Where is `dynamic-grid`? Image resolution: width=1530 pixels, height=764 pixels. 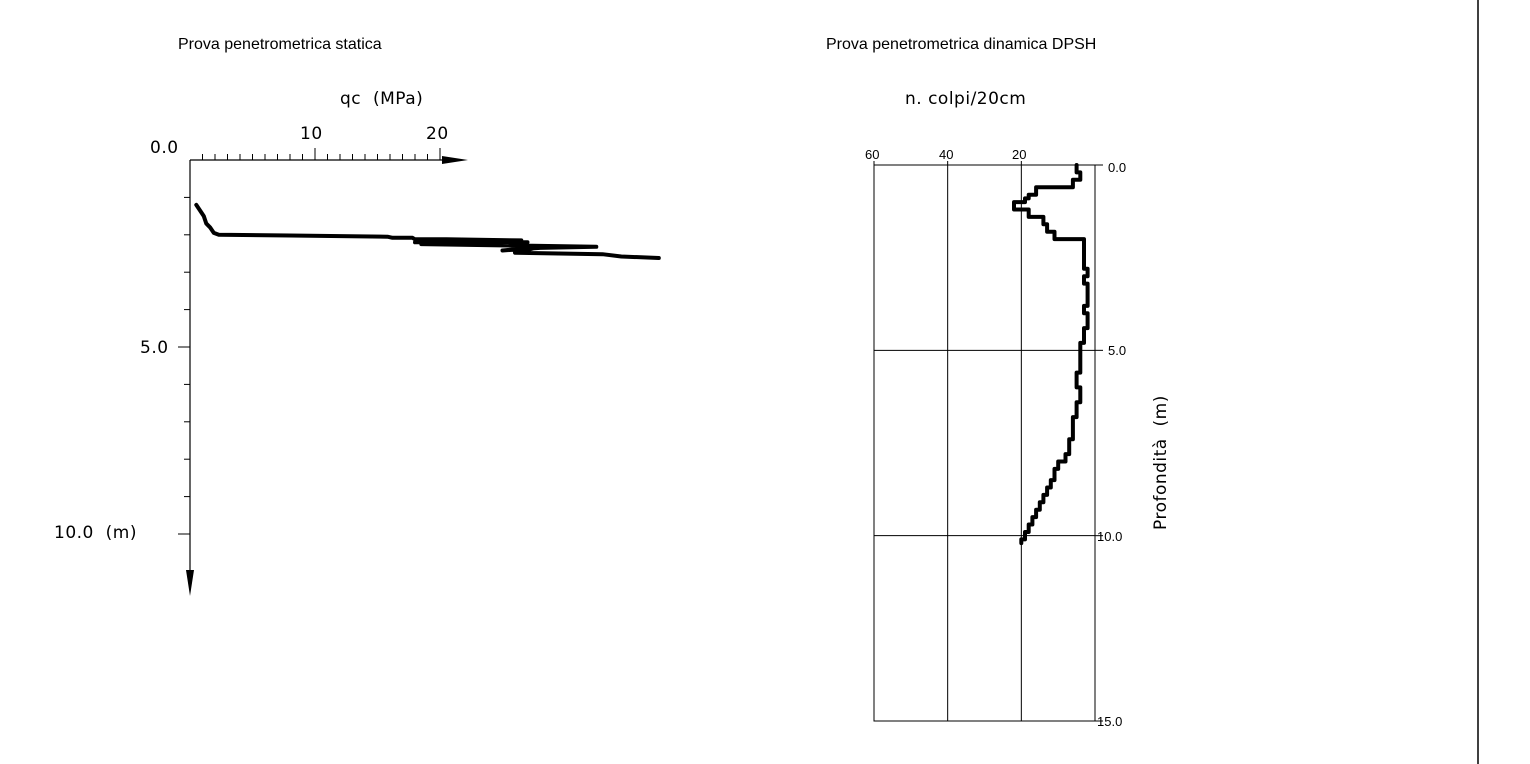 dynamic-grid is located at coordinates (988, 441).